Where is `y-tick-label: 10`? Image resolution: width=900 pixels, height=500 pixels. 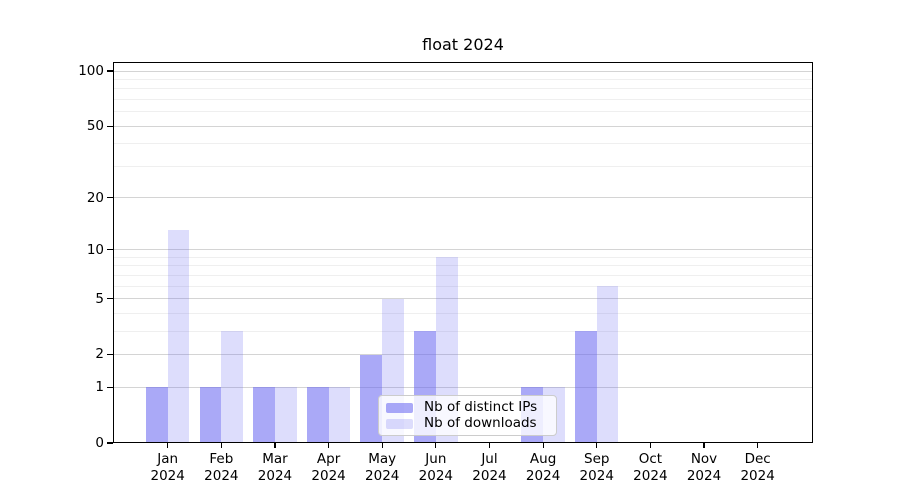 y-tick-label: 10 is located at coordinates (95, 249).